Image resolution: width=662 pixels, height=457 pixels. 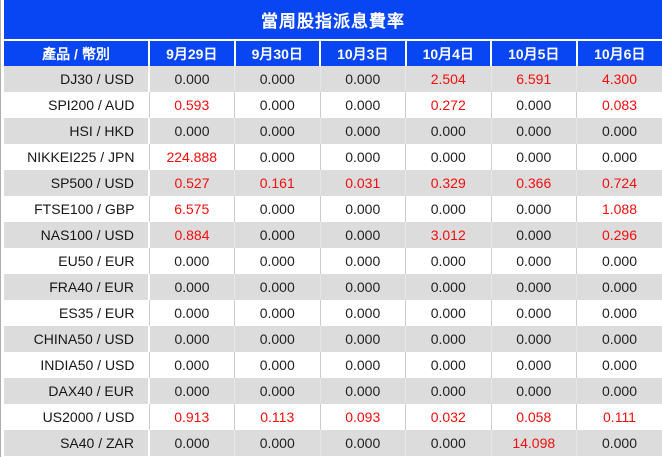 I want to click on date-column-header: 10月5日, so click(x=534, y=53).